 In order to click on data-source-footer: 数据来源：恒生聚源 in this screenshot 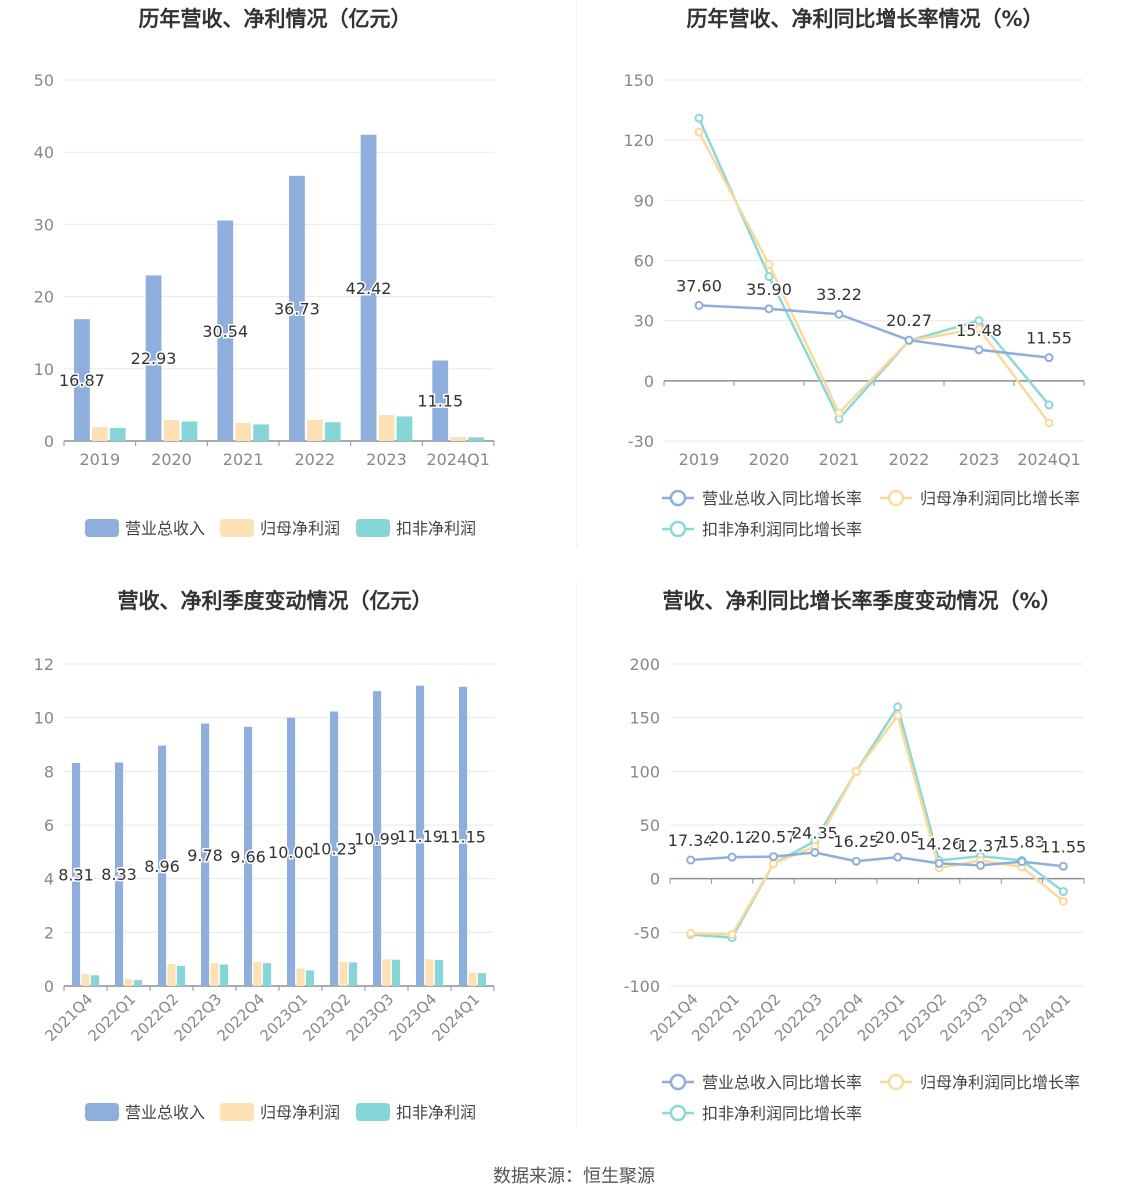, I will do `click(574, 1176)`.